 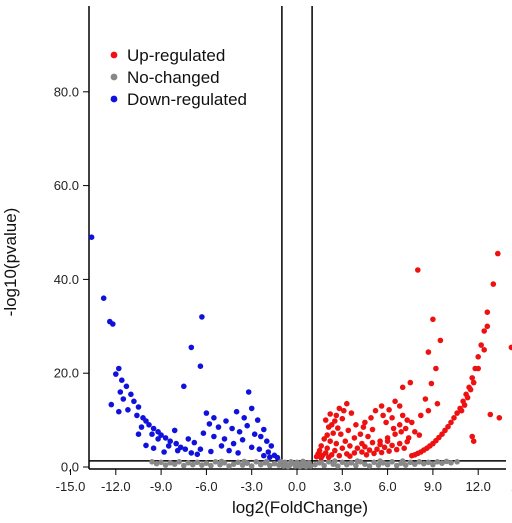 What do you see at coordinates (187, 99) in the screenshot?
I see `legend-label-down-regulated: Down-regulated` at bounding box center [187, 99].